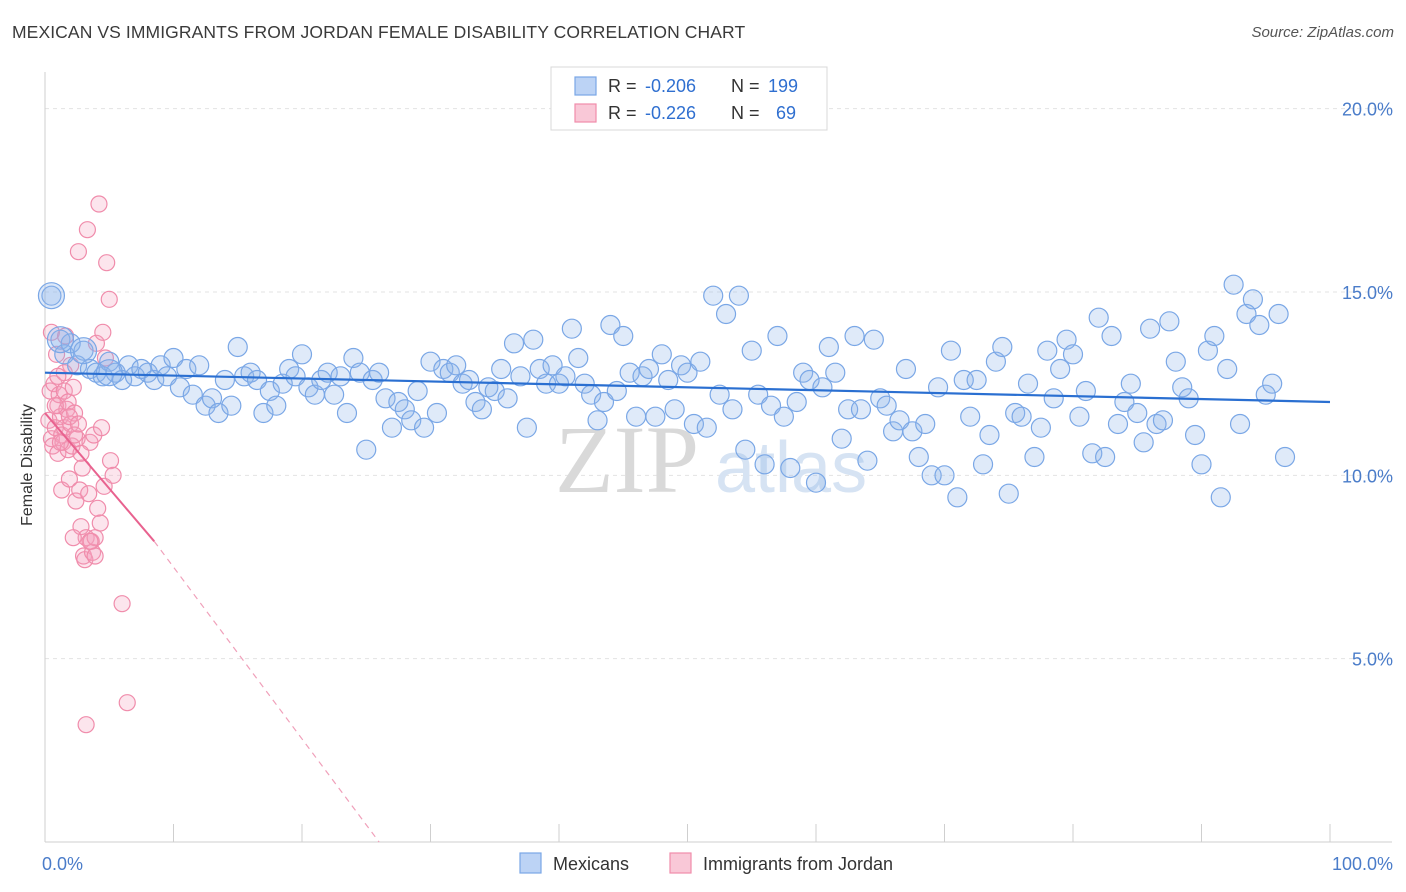 The height and width of the screenshot is (892, 1406). Describe the element at coordinates (783, 86) in the screenshot. I see `legend-n-value-1: 199` at that location.